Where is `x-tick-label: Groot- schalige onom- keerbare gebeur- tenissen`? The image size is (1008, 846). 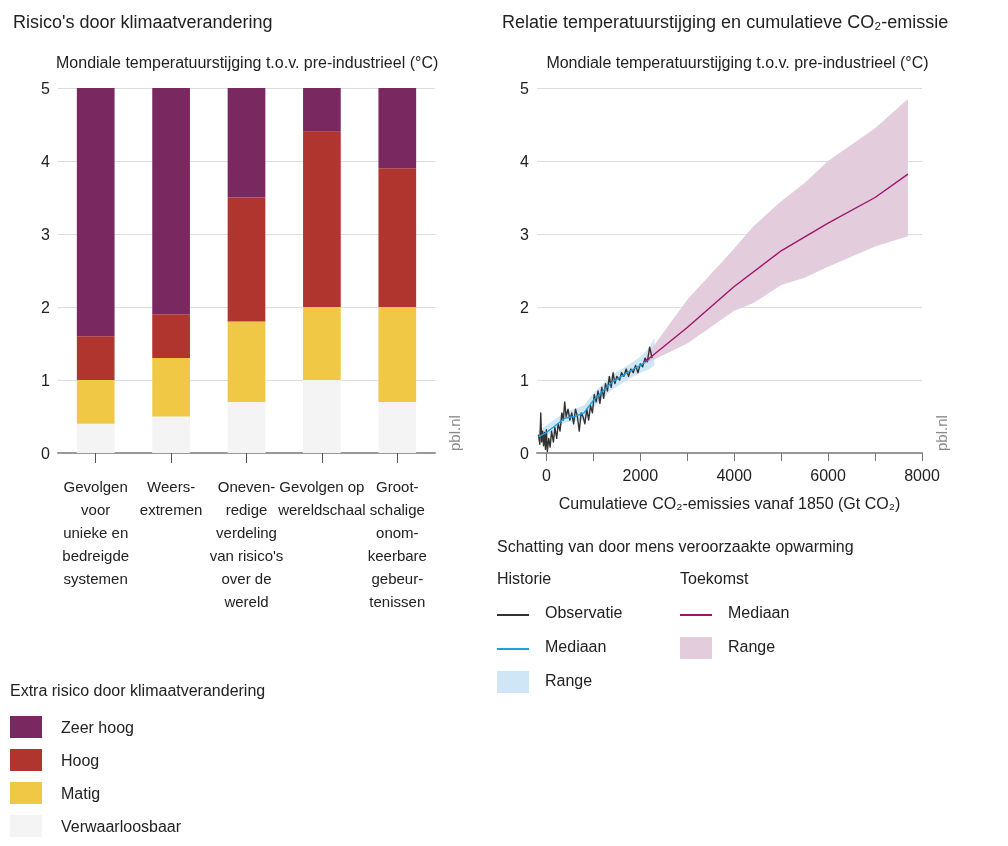
x-tick-label: Groot- schalige onom- keerbare gebeur- tenissen is located at coordinates (397, 544).